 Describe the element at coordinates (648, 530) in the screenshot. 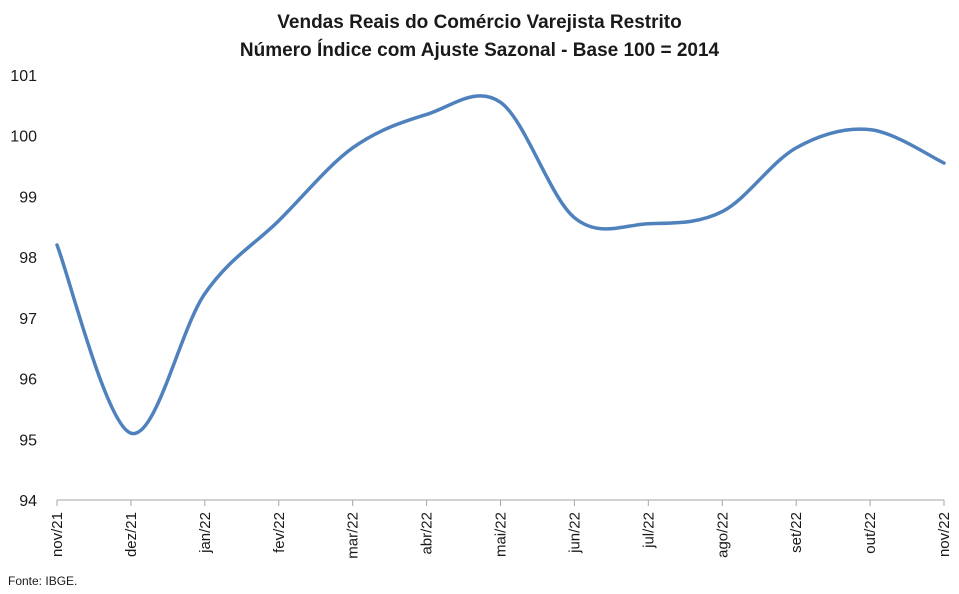

I see `x-tick-label: jul/22` at that location.